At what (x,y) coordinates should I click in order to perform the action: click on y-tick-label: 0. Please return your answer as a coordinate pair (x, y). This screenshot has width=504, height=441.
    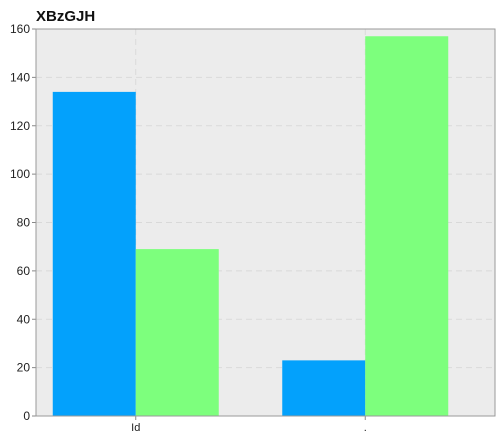
    Looking at the image, I should click on (26, 416).